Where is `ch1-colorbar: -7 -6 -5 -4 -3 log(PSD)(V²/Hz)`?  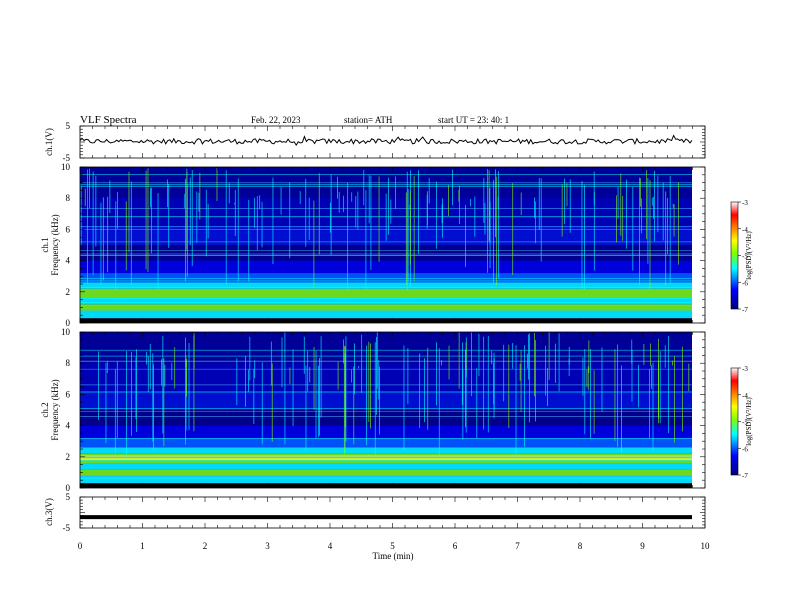 ch1-colorbar: -7 -6 -5 -4 -3 log(PSD)(V²/Hz) is located at coordinates (741, 256).